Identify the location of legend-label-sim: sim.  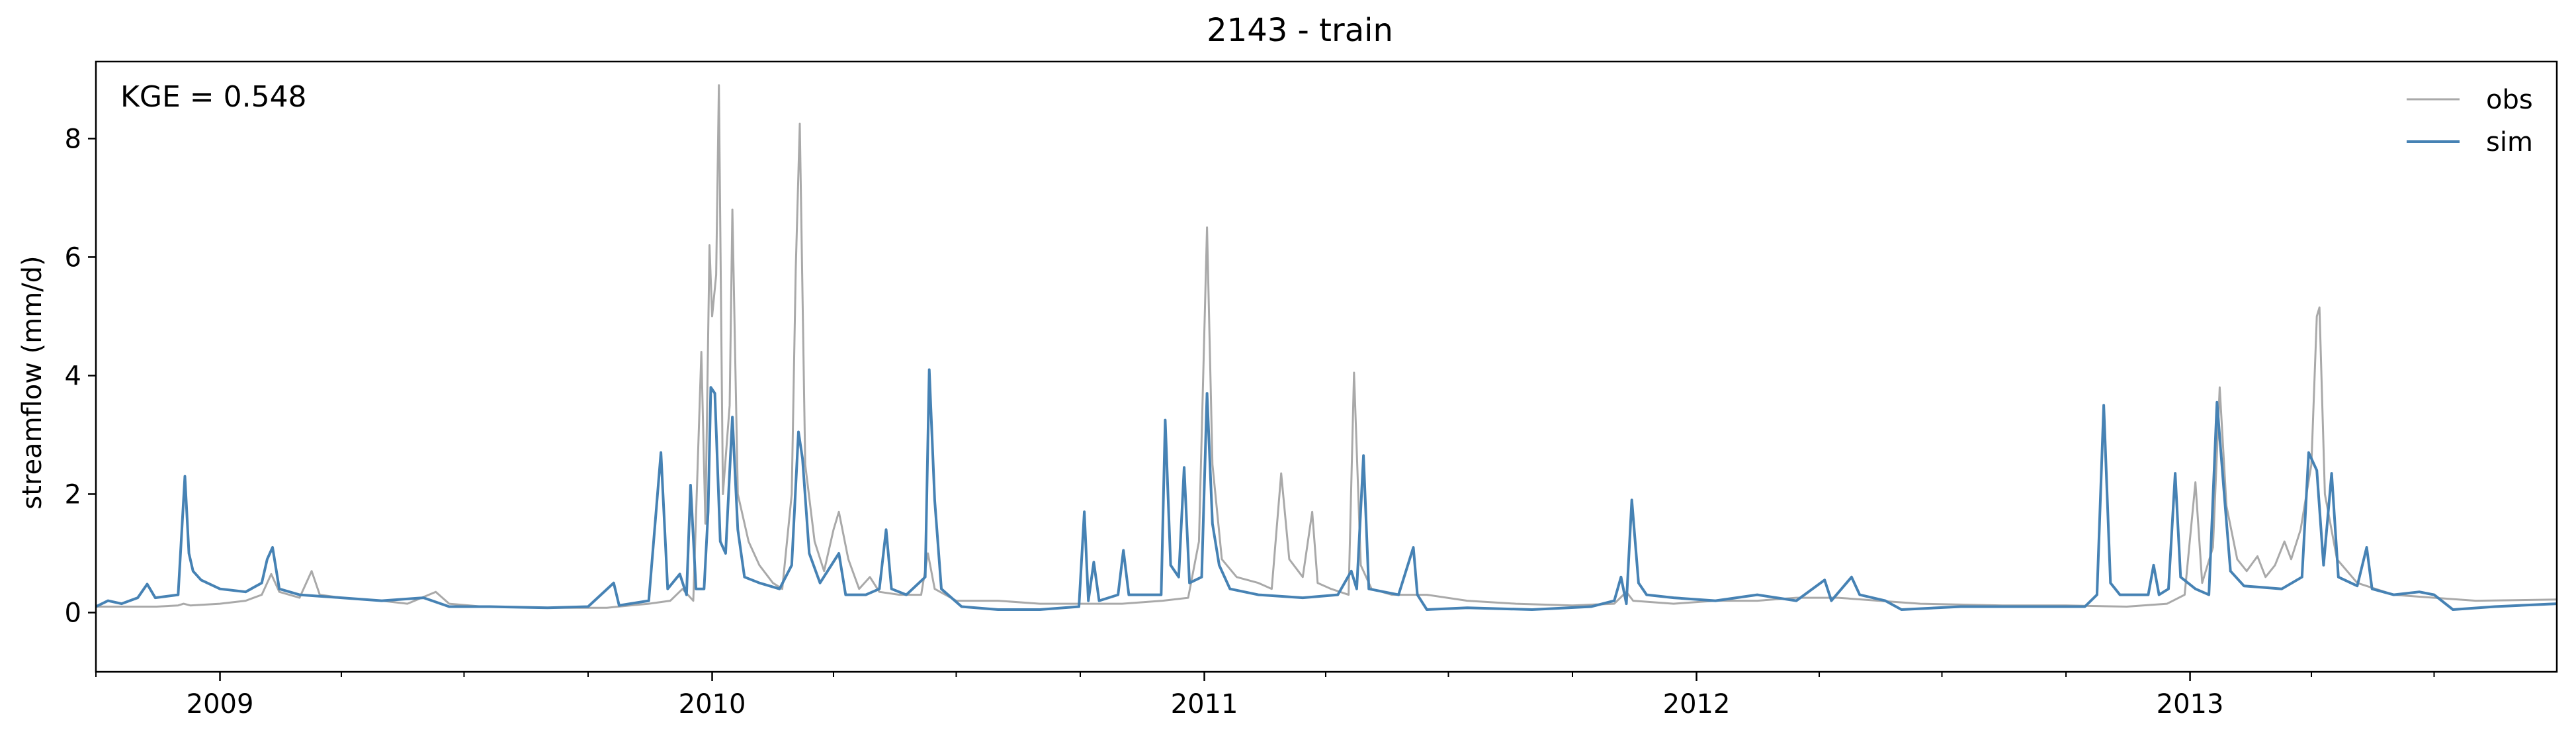
(2509, 142).